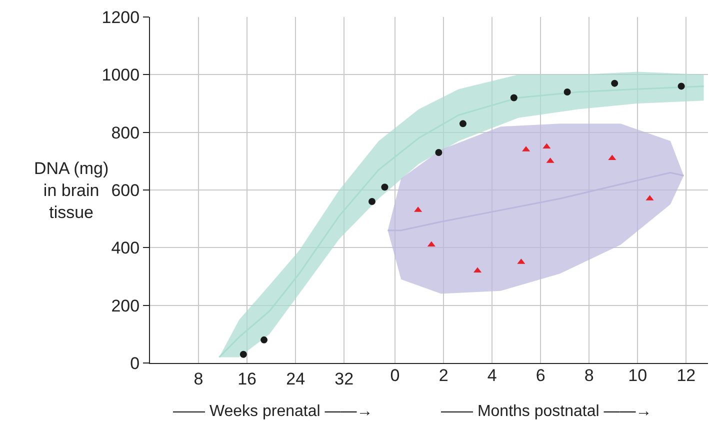  I want to click on text: —— Weeks prenatal ——→, so click(273, 411).